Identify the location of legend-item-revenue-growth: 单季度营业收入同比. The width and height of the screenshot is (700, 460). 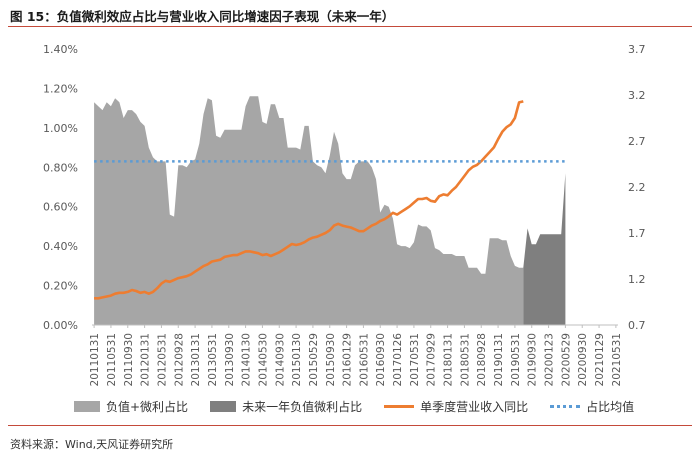
(456, 406).